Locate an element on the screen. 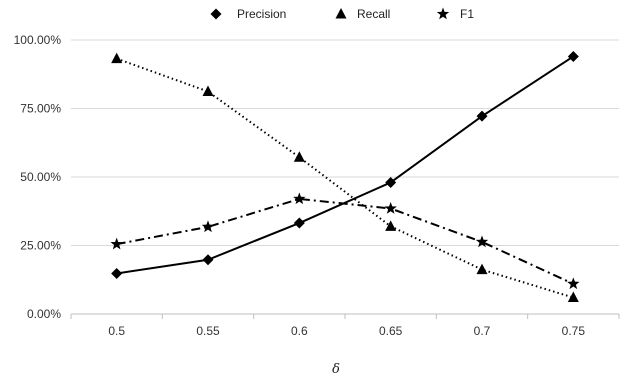 The width and height of the screenshot is (631, 381). x-tick-label: 0.5 is located at coordinates (116, 331).